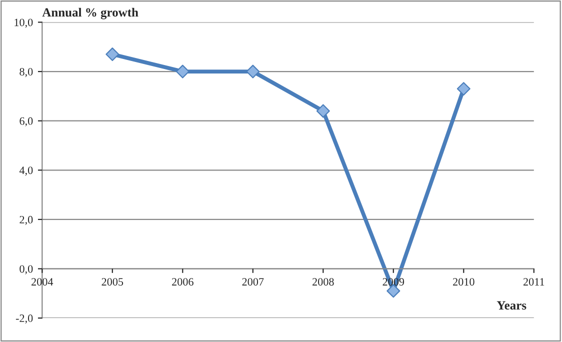 Image resolution: width=562 pixels, height=342 pixels. Describe the element at coordinates (24, 319) in the screenshot. I see `y-tick-label: -2,0` at that location.